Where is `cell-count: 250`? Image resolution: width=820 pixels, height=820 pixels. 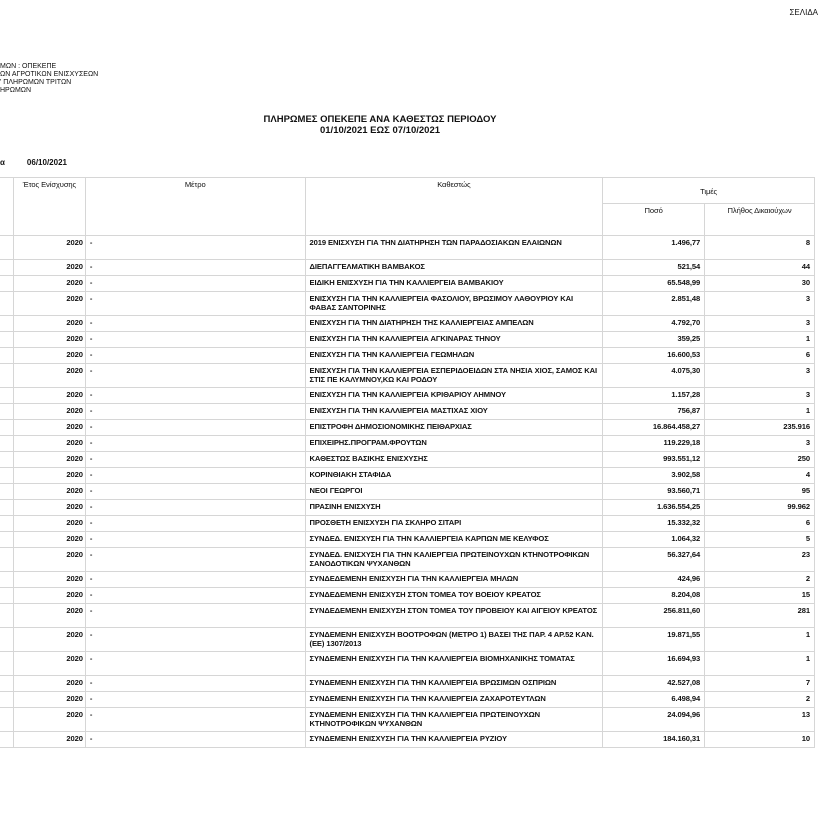 cell-count: 250 is located at coordinates (759, 459).